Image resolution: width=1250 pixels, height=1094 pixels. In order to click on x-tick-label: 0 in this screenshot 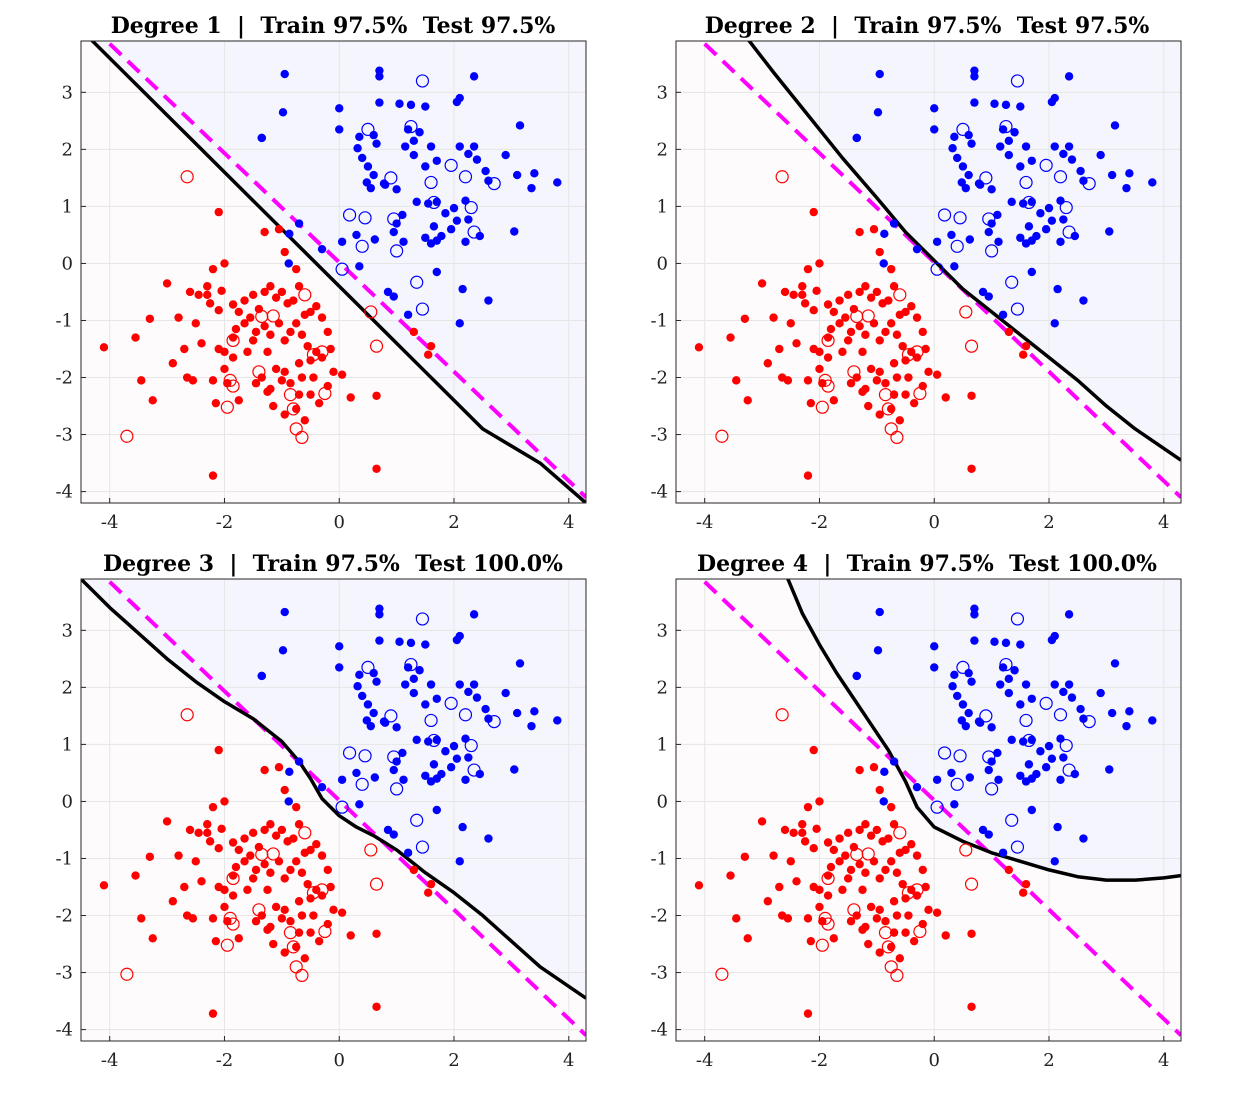, I will do `click(934, 522)`.